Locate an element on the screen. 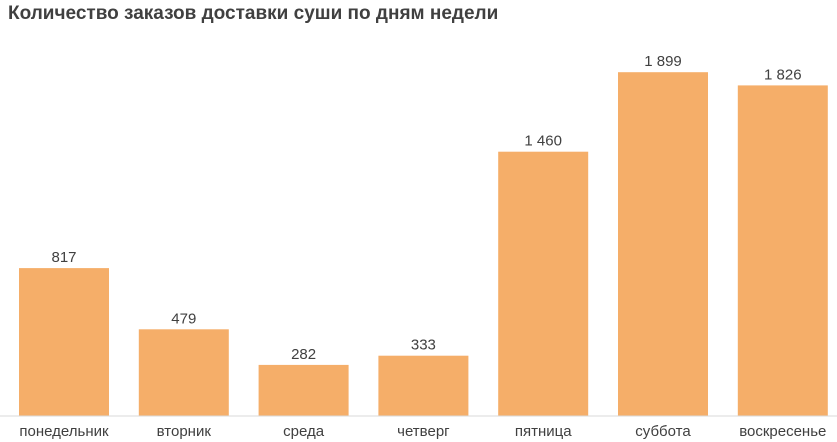 Image resolution: width=837 pixels, height=442 pixels. value-label: 1 826 is located at coordinates (783, 74).